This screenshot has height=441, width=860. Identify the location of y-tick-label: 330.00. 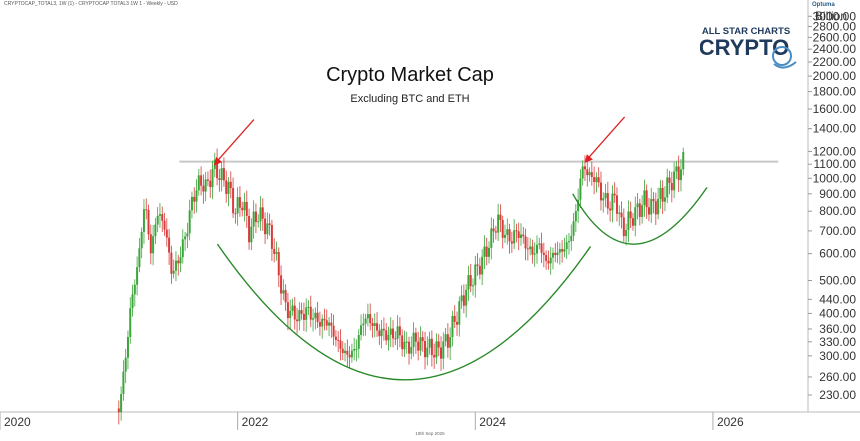
(837, 342).